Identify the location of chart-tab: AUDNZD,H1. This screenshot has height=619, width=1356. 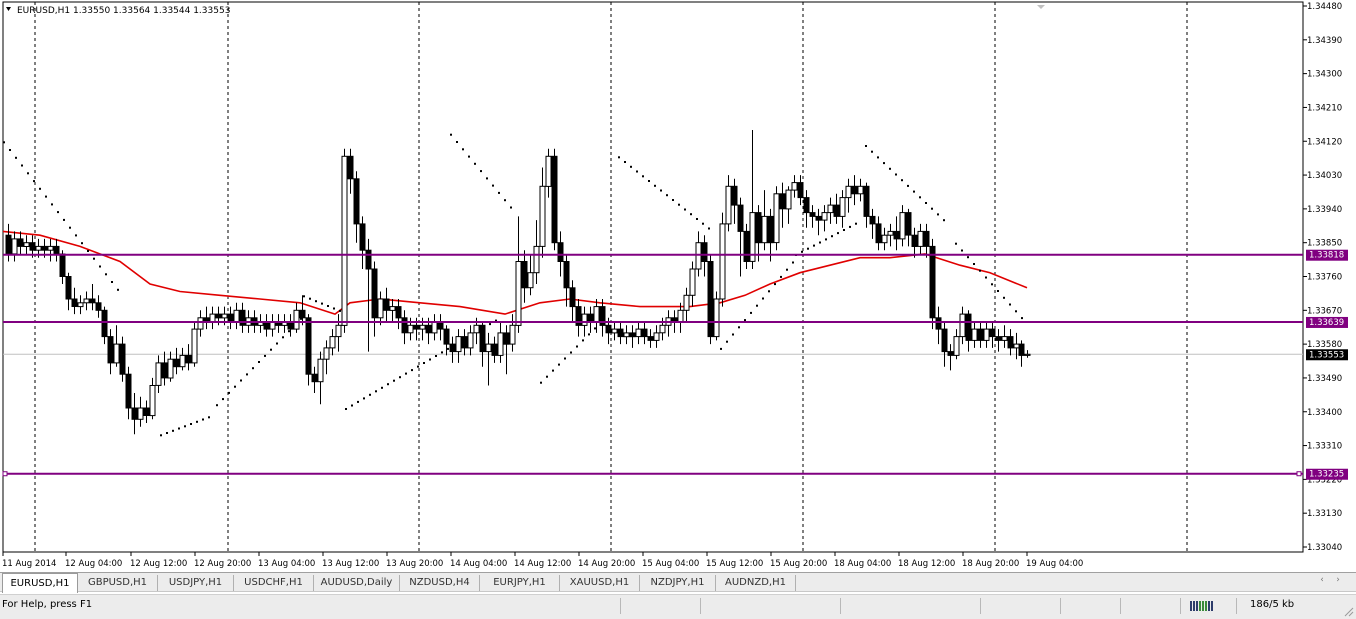
(756, 583).